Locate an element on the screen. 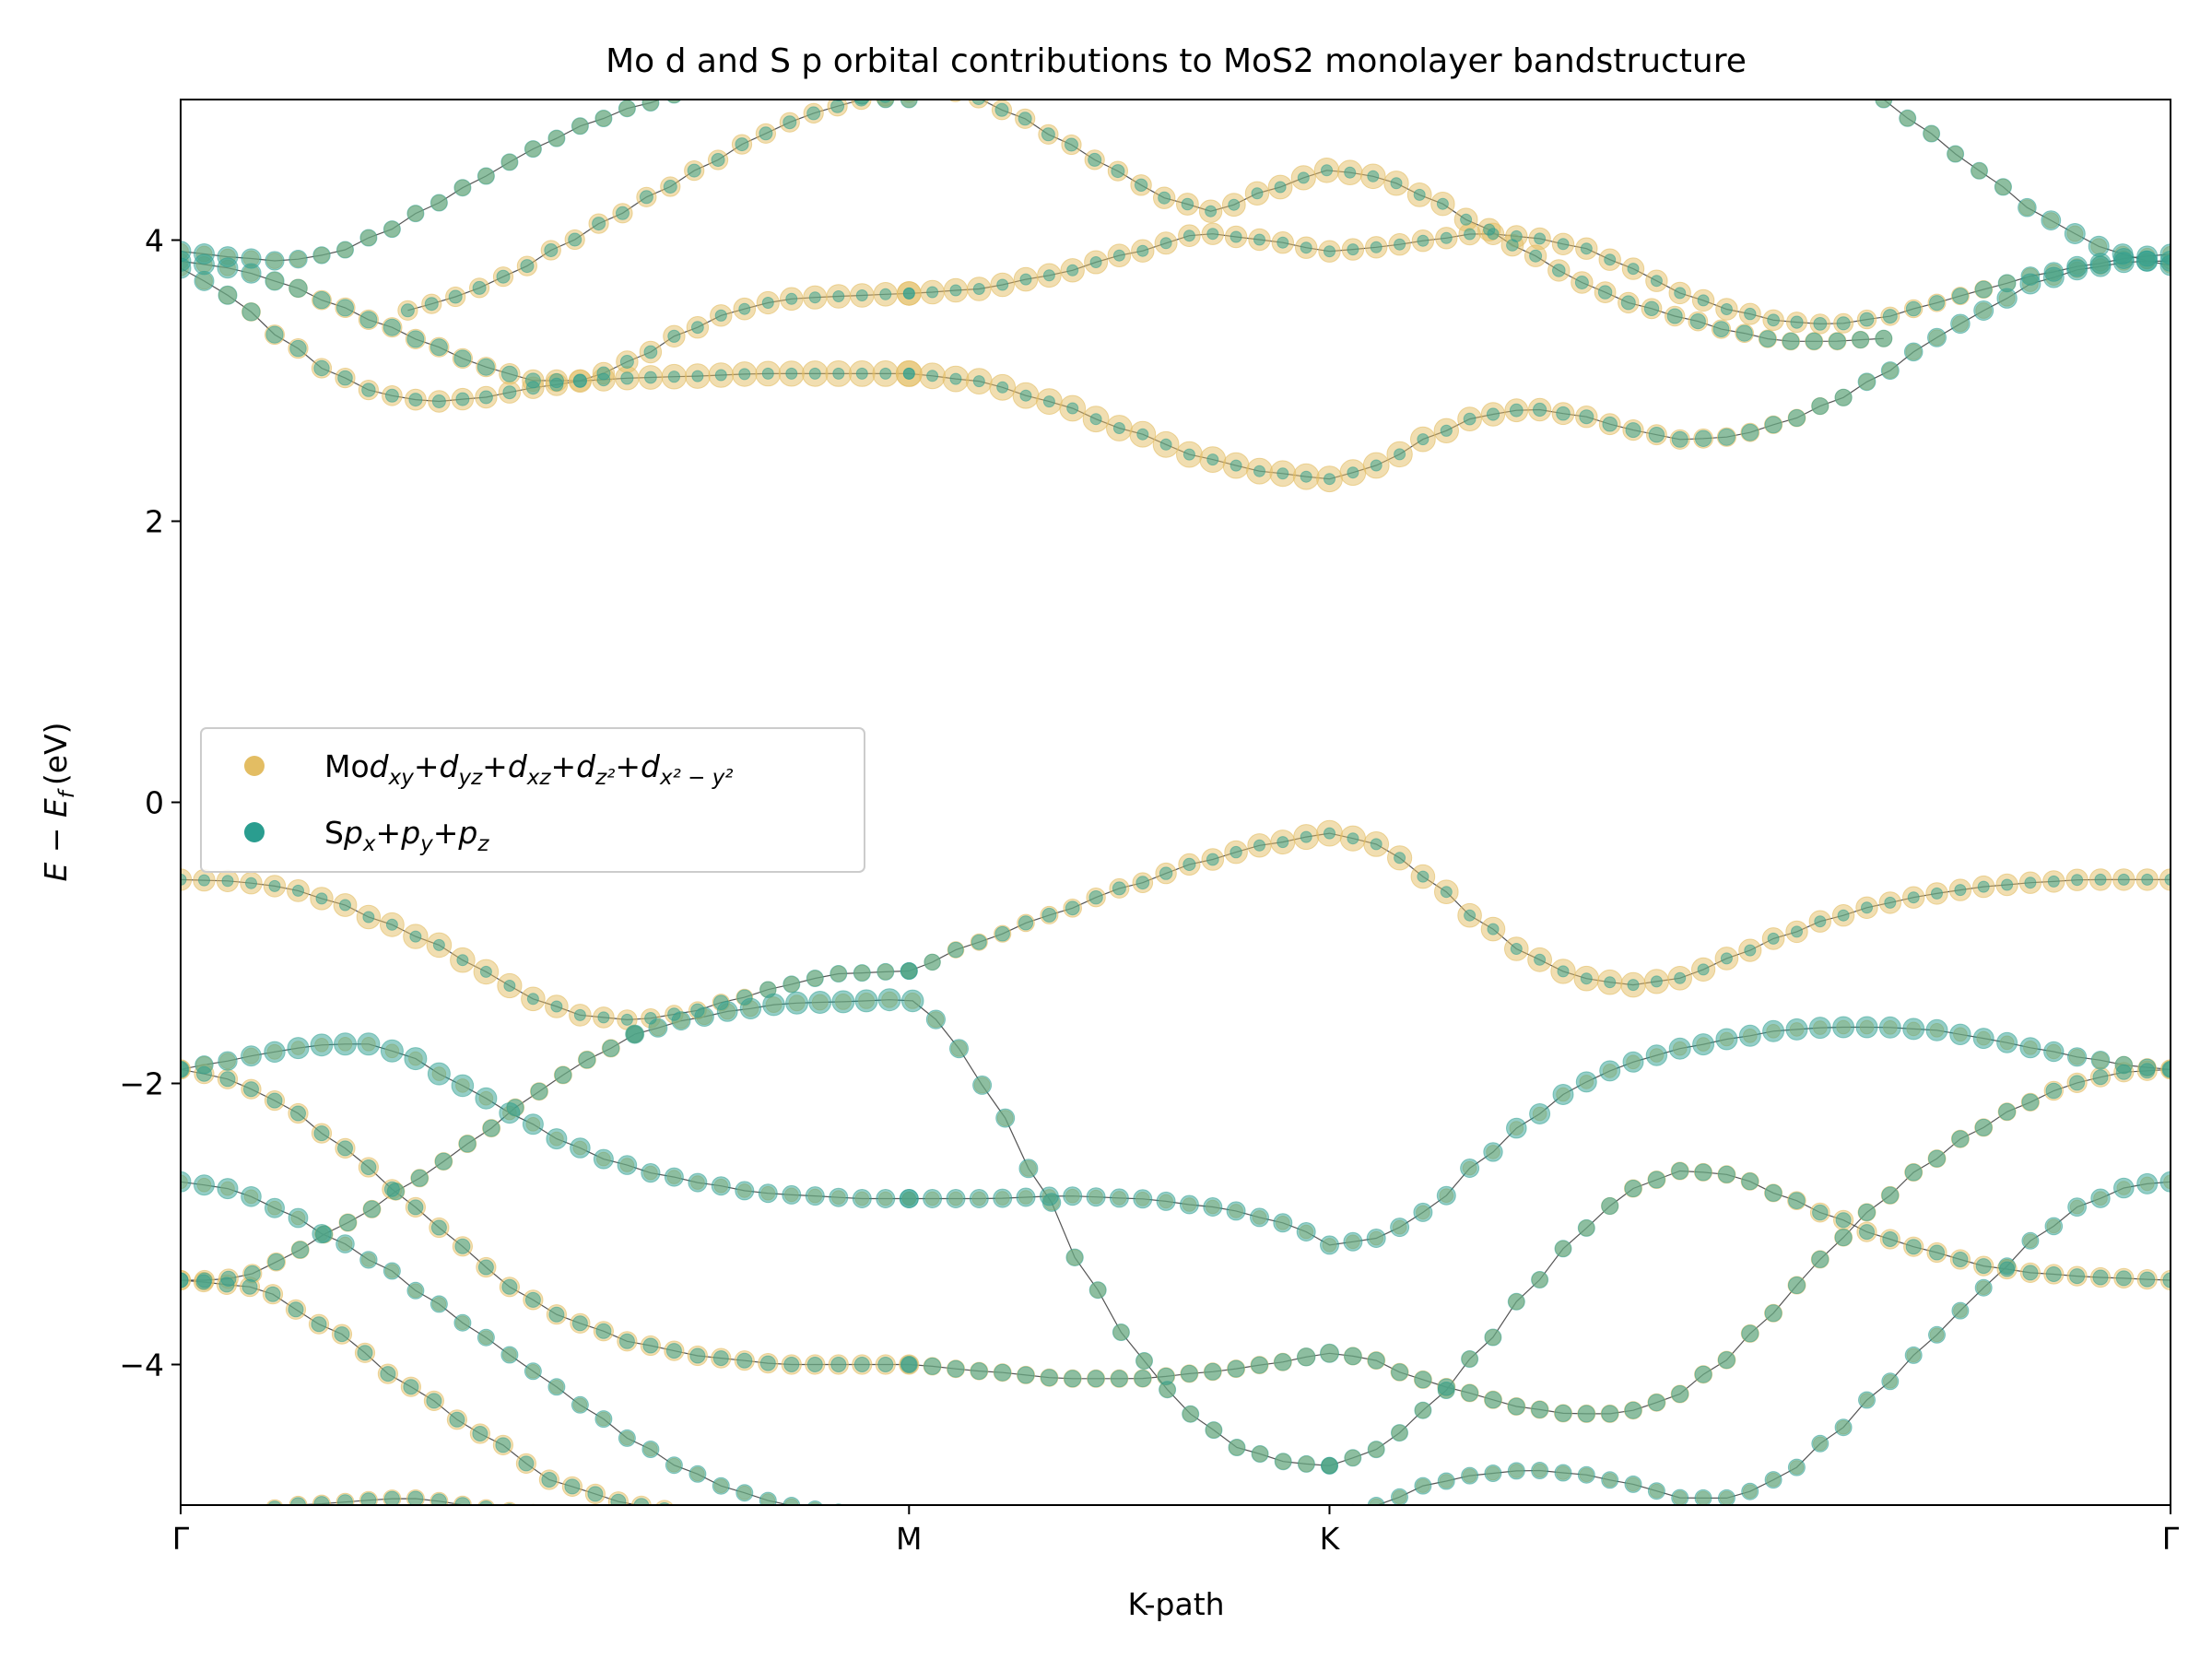 The image size is (2212, 1659). legend-box is located at coordinates (532, 800).